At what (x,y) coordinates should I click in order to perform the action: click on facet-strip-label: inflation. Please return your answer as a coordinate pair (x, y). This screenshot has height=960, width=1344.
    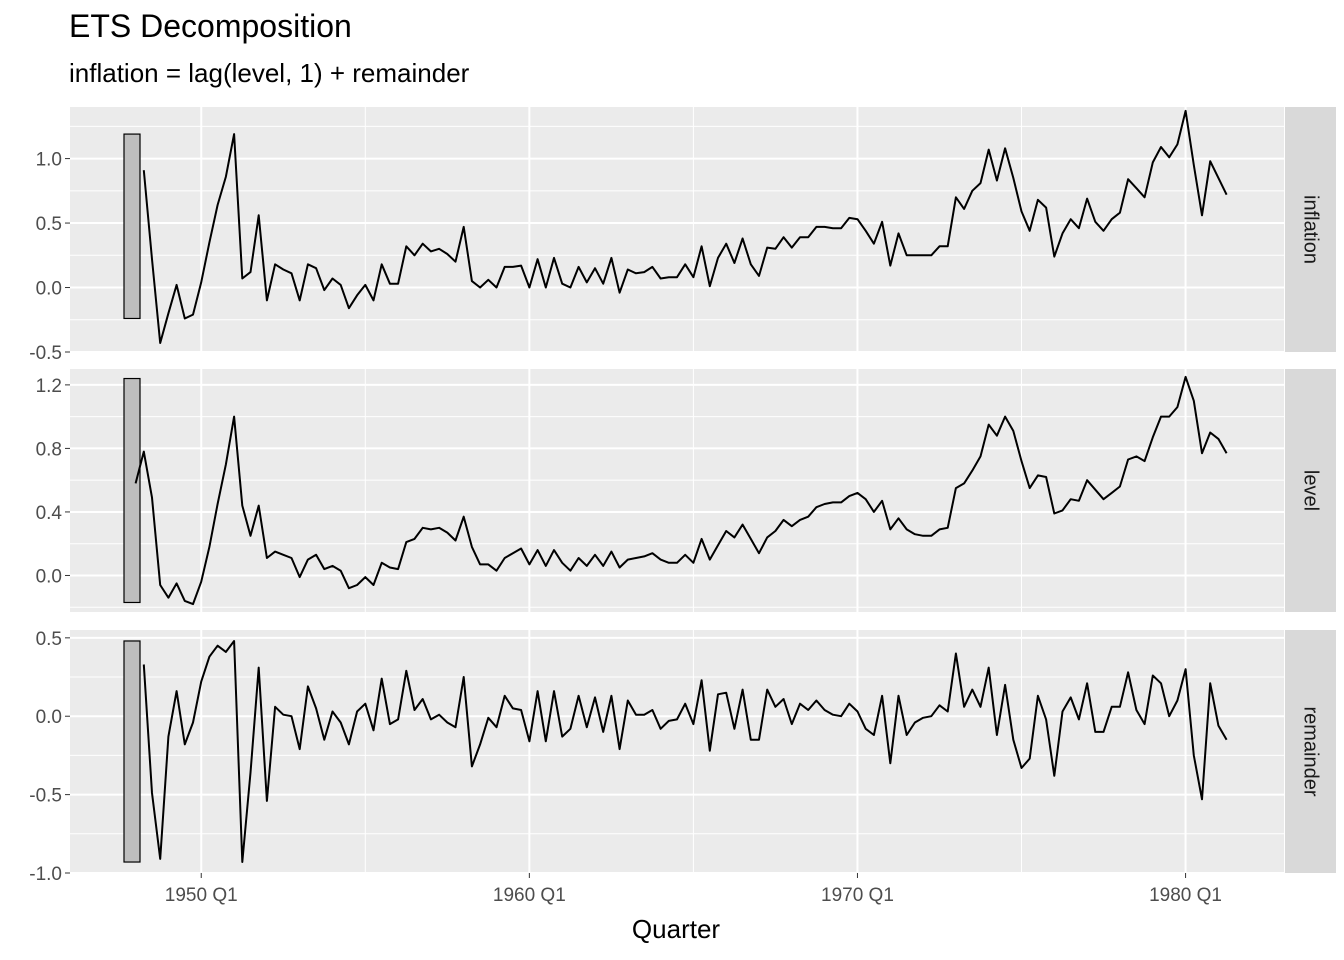
    Looking at the image, I should click on (1311, 229).